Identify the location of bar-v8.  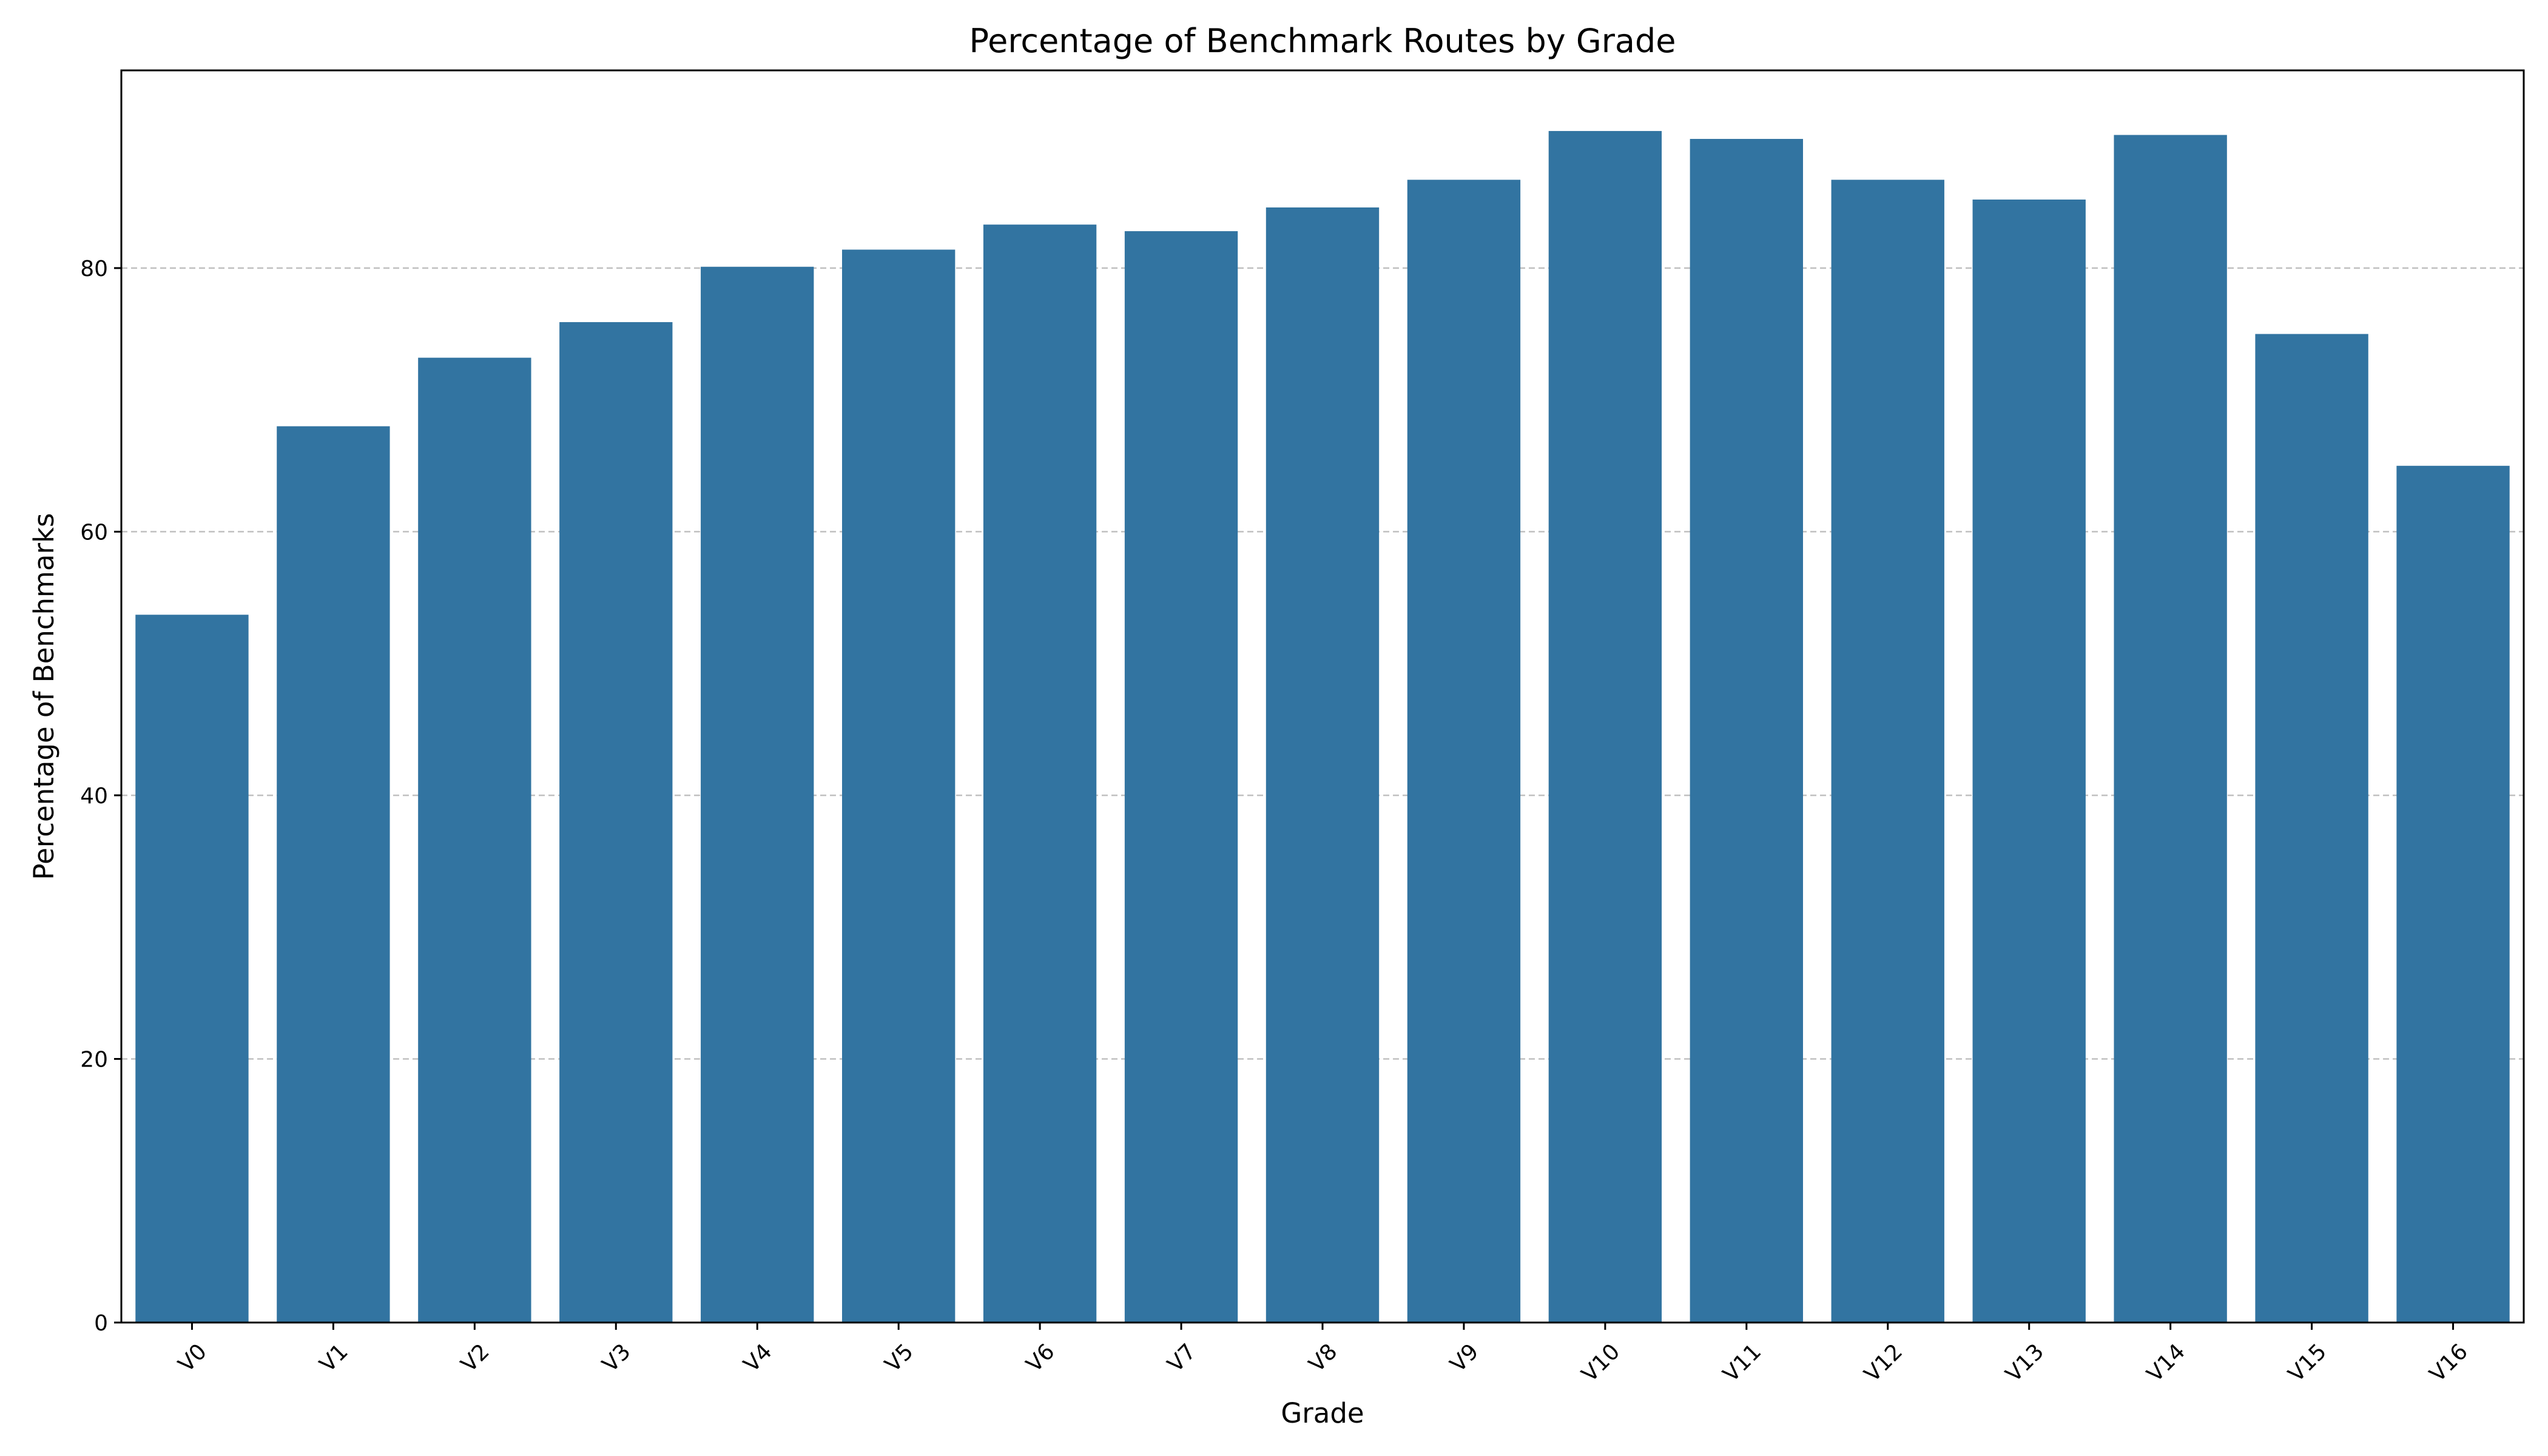
(1323, 765).